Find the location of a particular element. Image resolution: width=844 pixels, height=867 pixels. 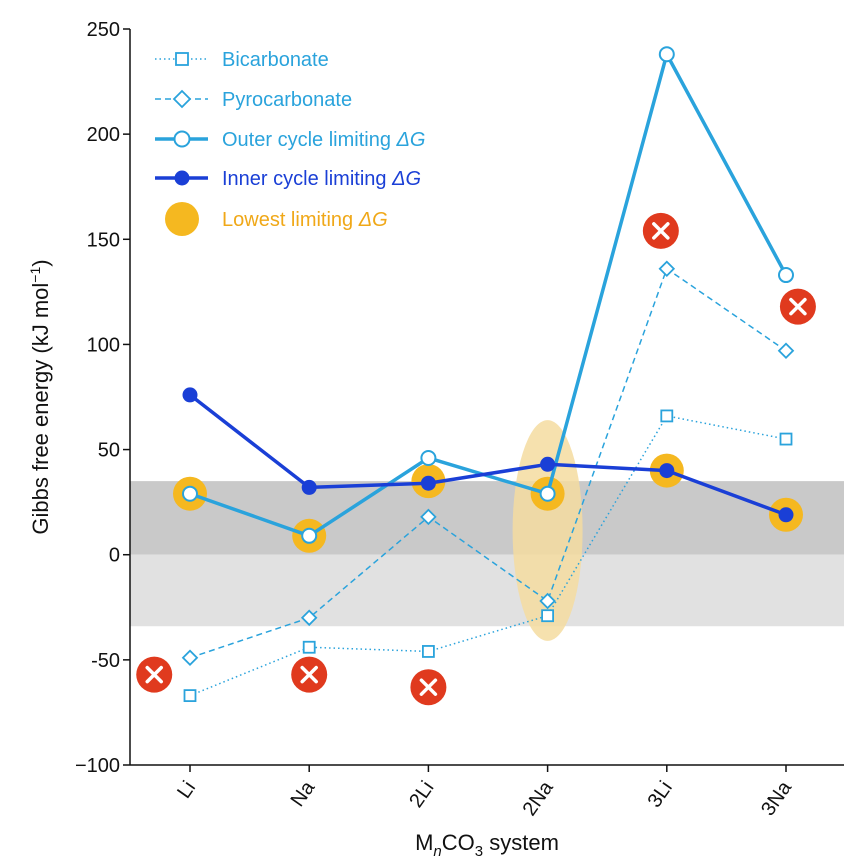

x-tick-label: Li is located at coordinates (186, 789).